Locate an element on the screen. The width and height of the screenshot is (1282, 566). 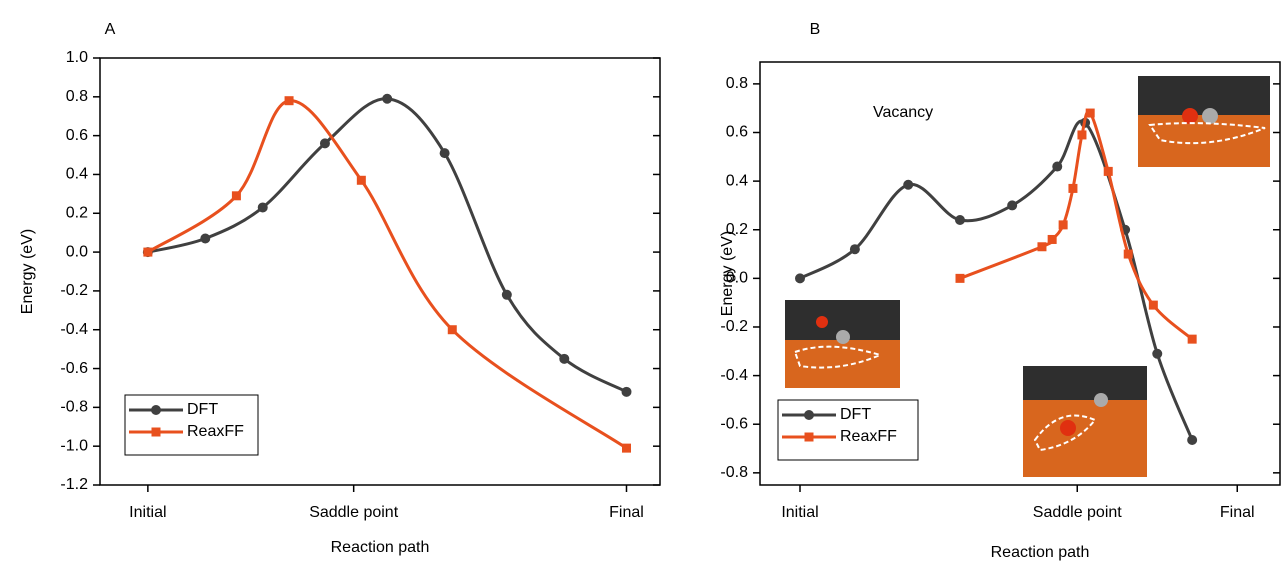
annotation: Vacancy is located at coordinates (903, 112).